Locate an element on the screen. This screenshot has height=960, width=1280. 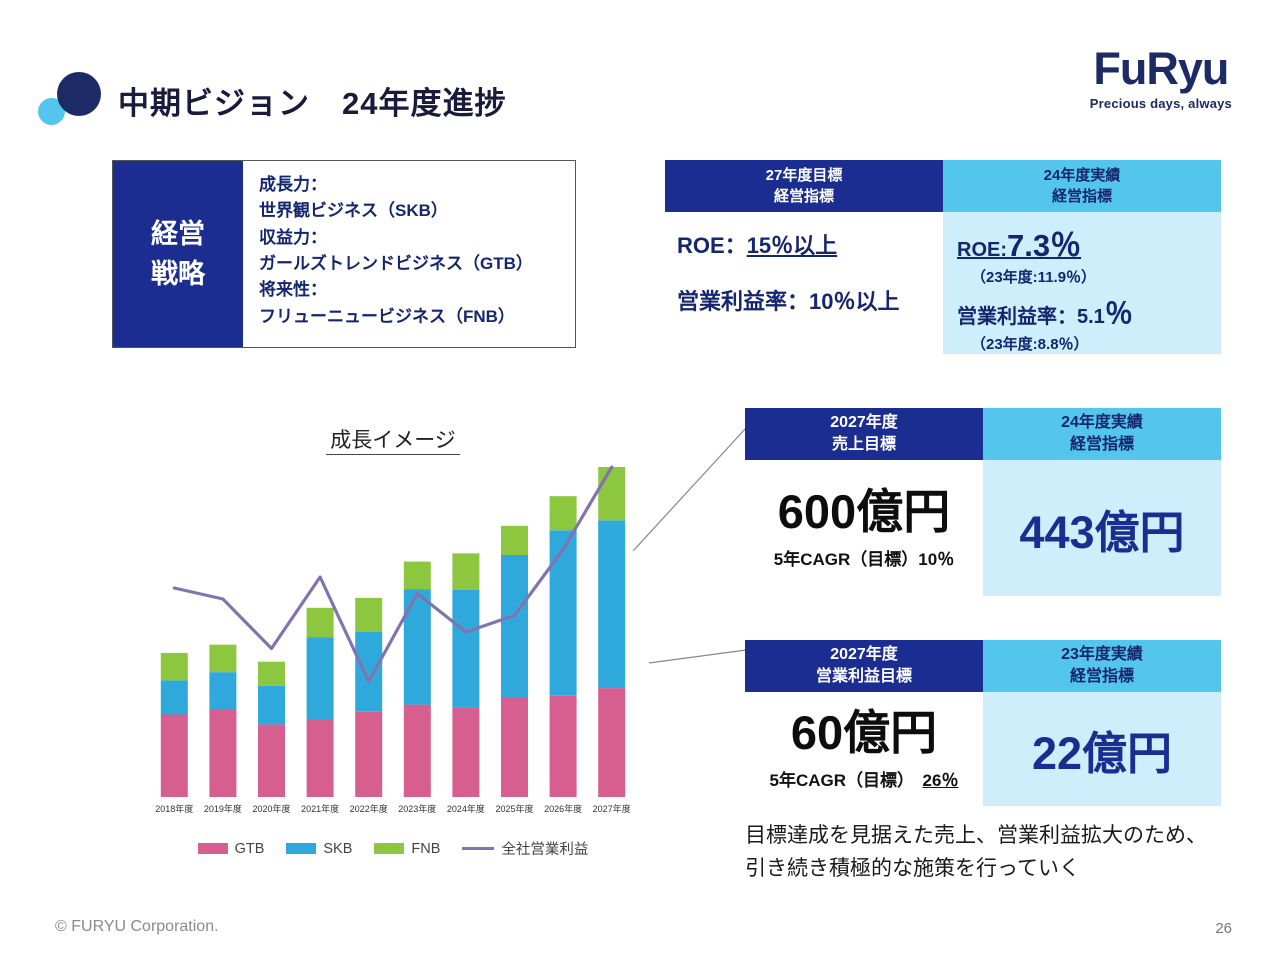
chart-legend: GTB SKB FNB 全社営業利益 is located at coordinates (393, 848).